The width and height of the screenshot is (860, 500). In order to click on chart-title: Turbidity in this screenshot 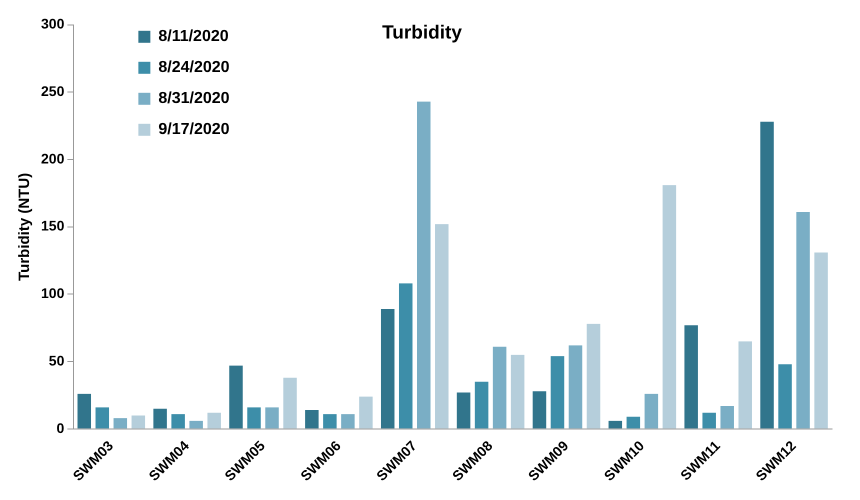, I will do `click(422, 33)`.